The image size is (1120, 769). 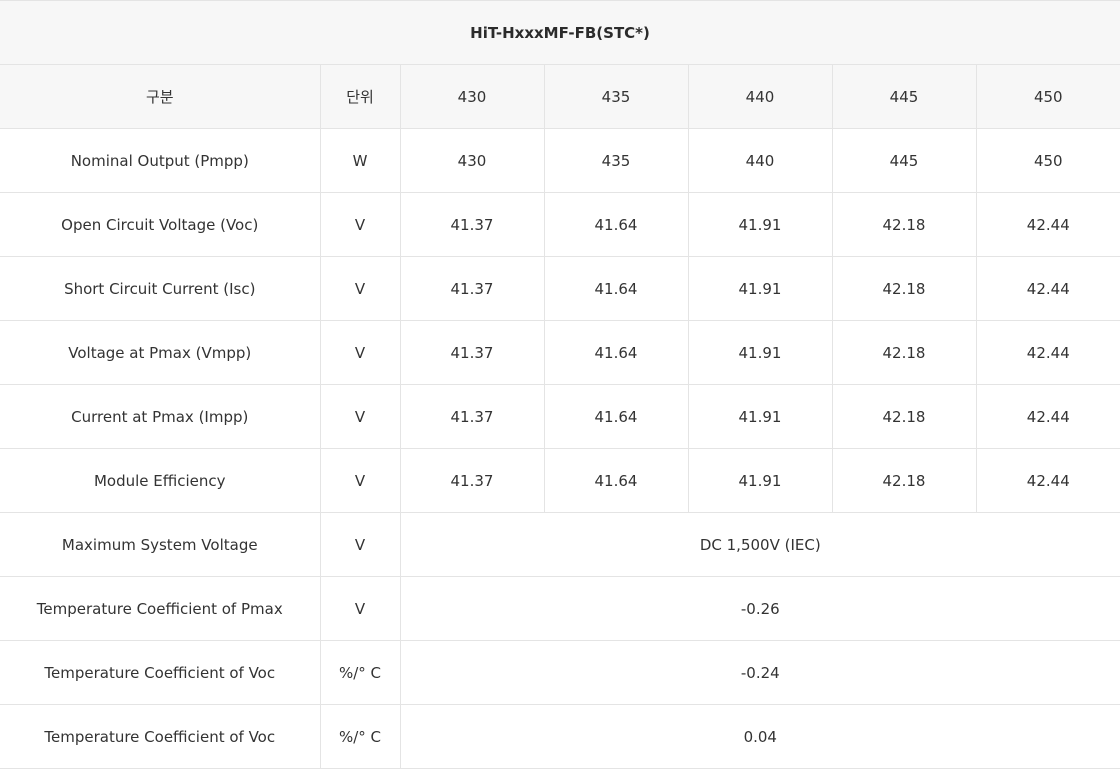 I want to click on row-label: Current at Pmax (Impp), so click(x=160, y=416).